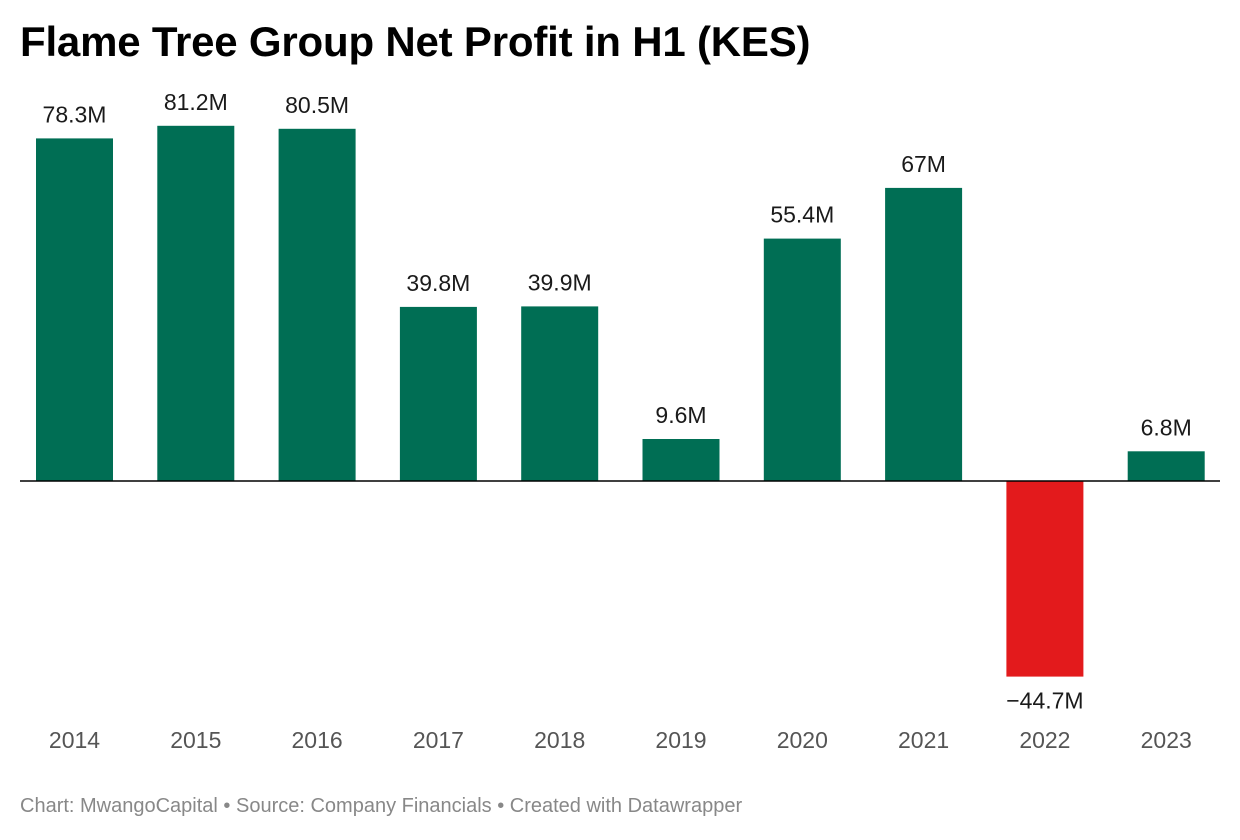 This screenshot has height=840, width=1240. What do you see at coordinates (681, 460) in the screenshot?
I see `bar-2019` at bounding box center [681, 460].